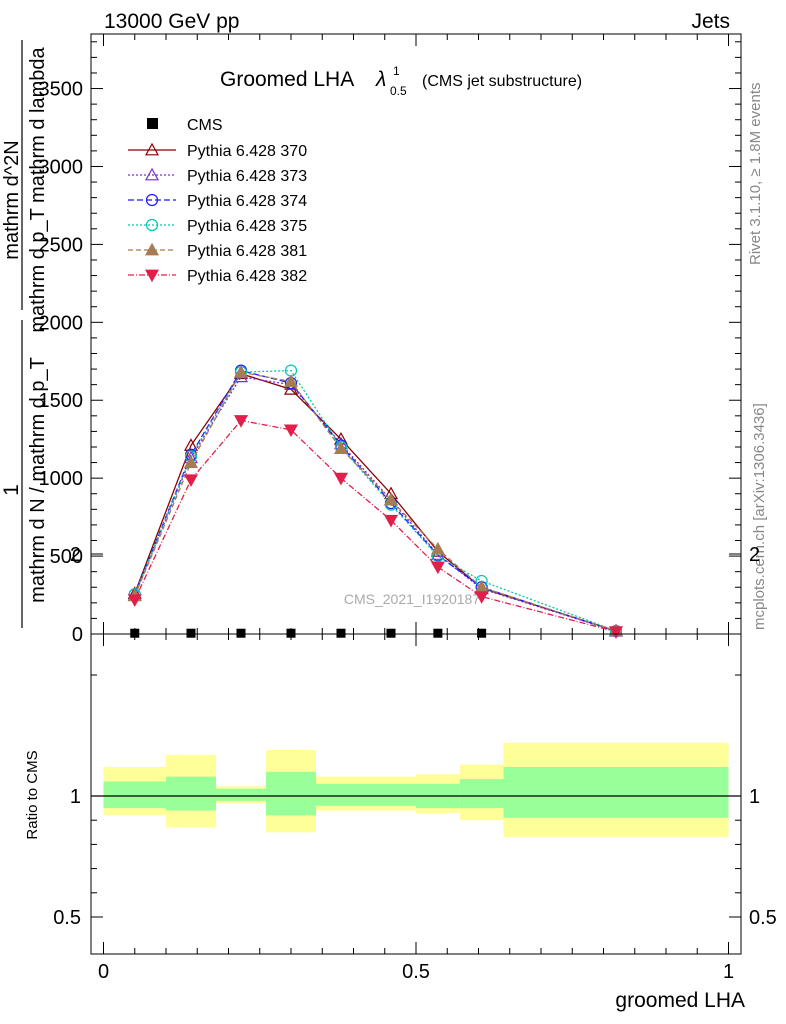 This screenshot has height=1024, width=786. What do you see at coordinates (247, 276) in the screenshot?
I see `legend-label: Pythia 6.428 382` at bounding box center [247, 276].